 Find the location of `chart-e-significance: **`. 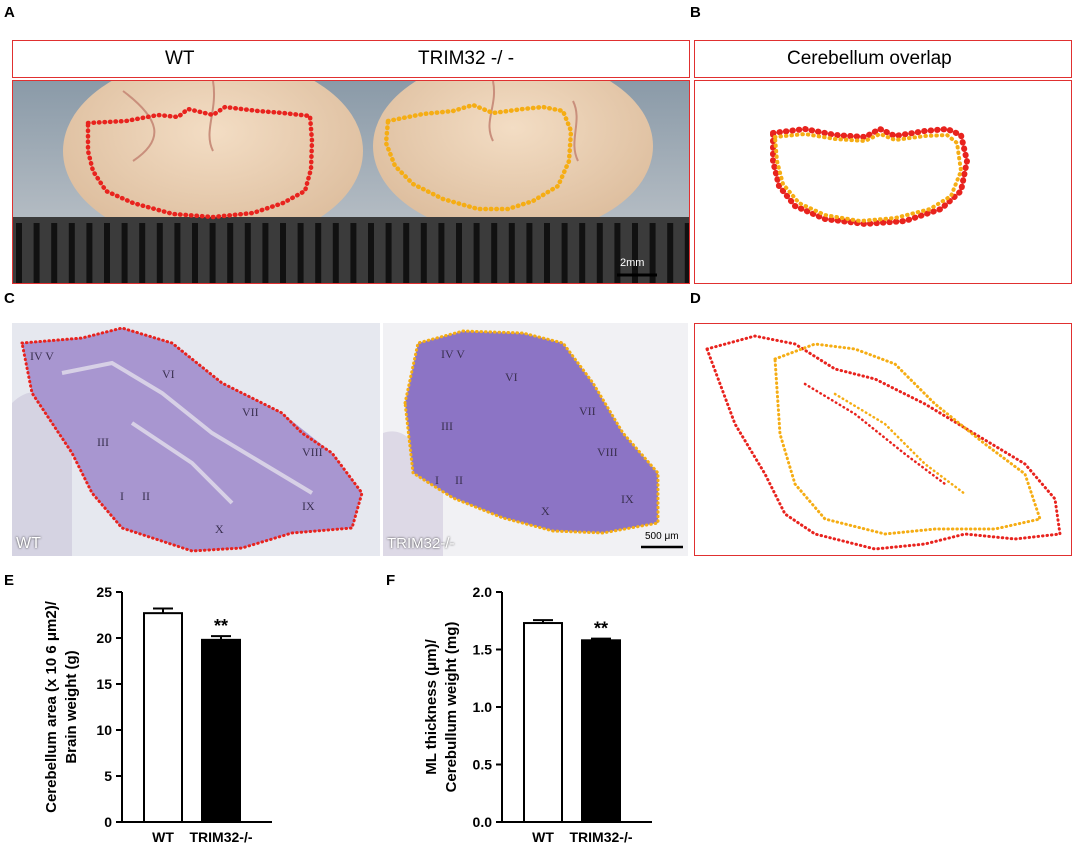

chart-e-significance: ** is located at coordinates (221, 626).